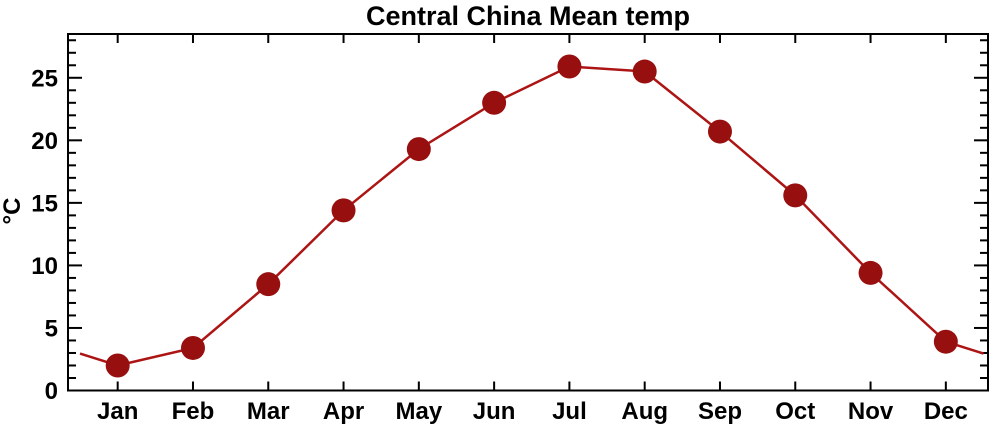 This screenshot has height=432, width=1000. I want to click on y-tick-label: 20, so click(44, 141).